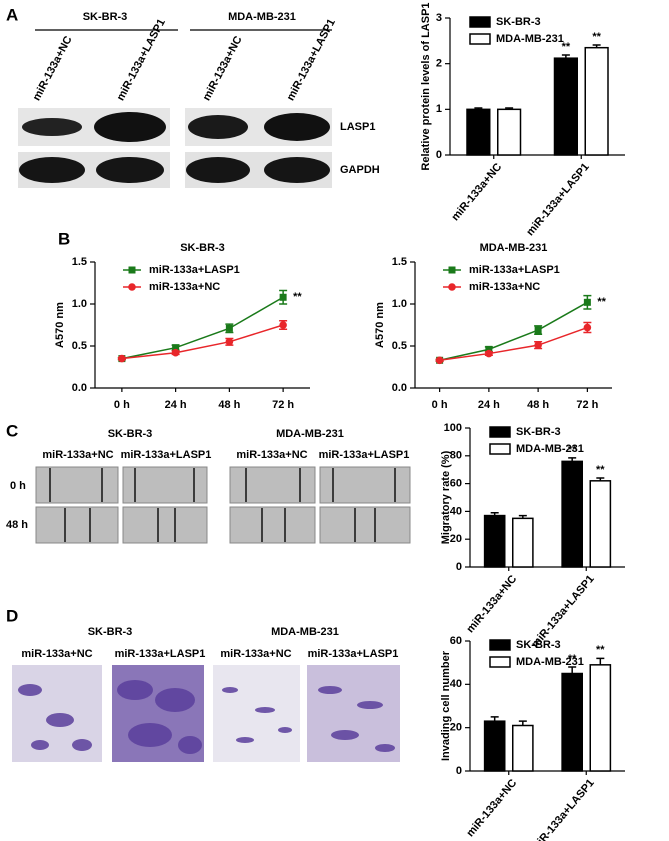  Describe the element at coordinates (456, 456) in the screenshot. I see `y-tick-label: 80` at that location.